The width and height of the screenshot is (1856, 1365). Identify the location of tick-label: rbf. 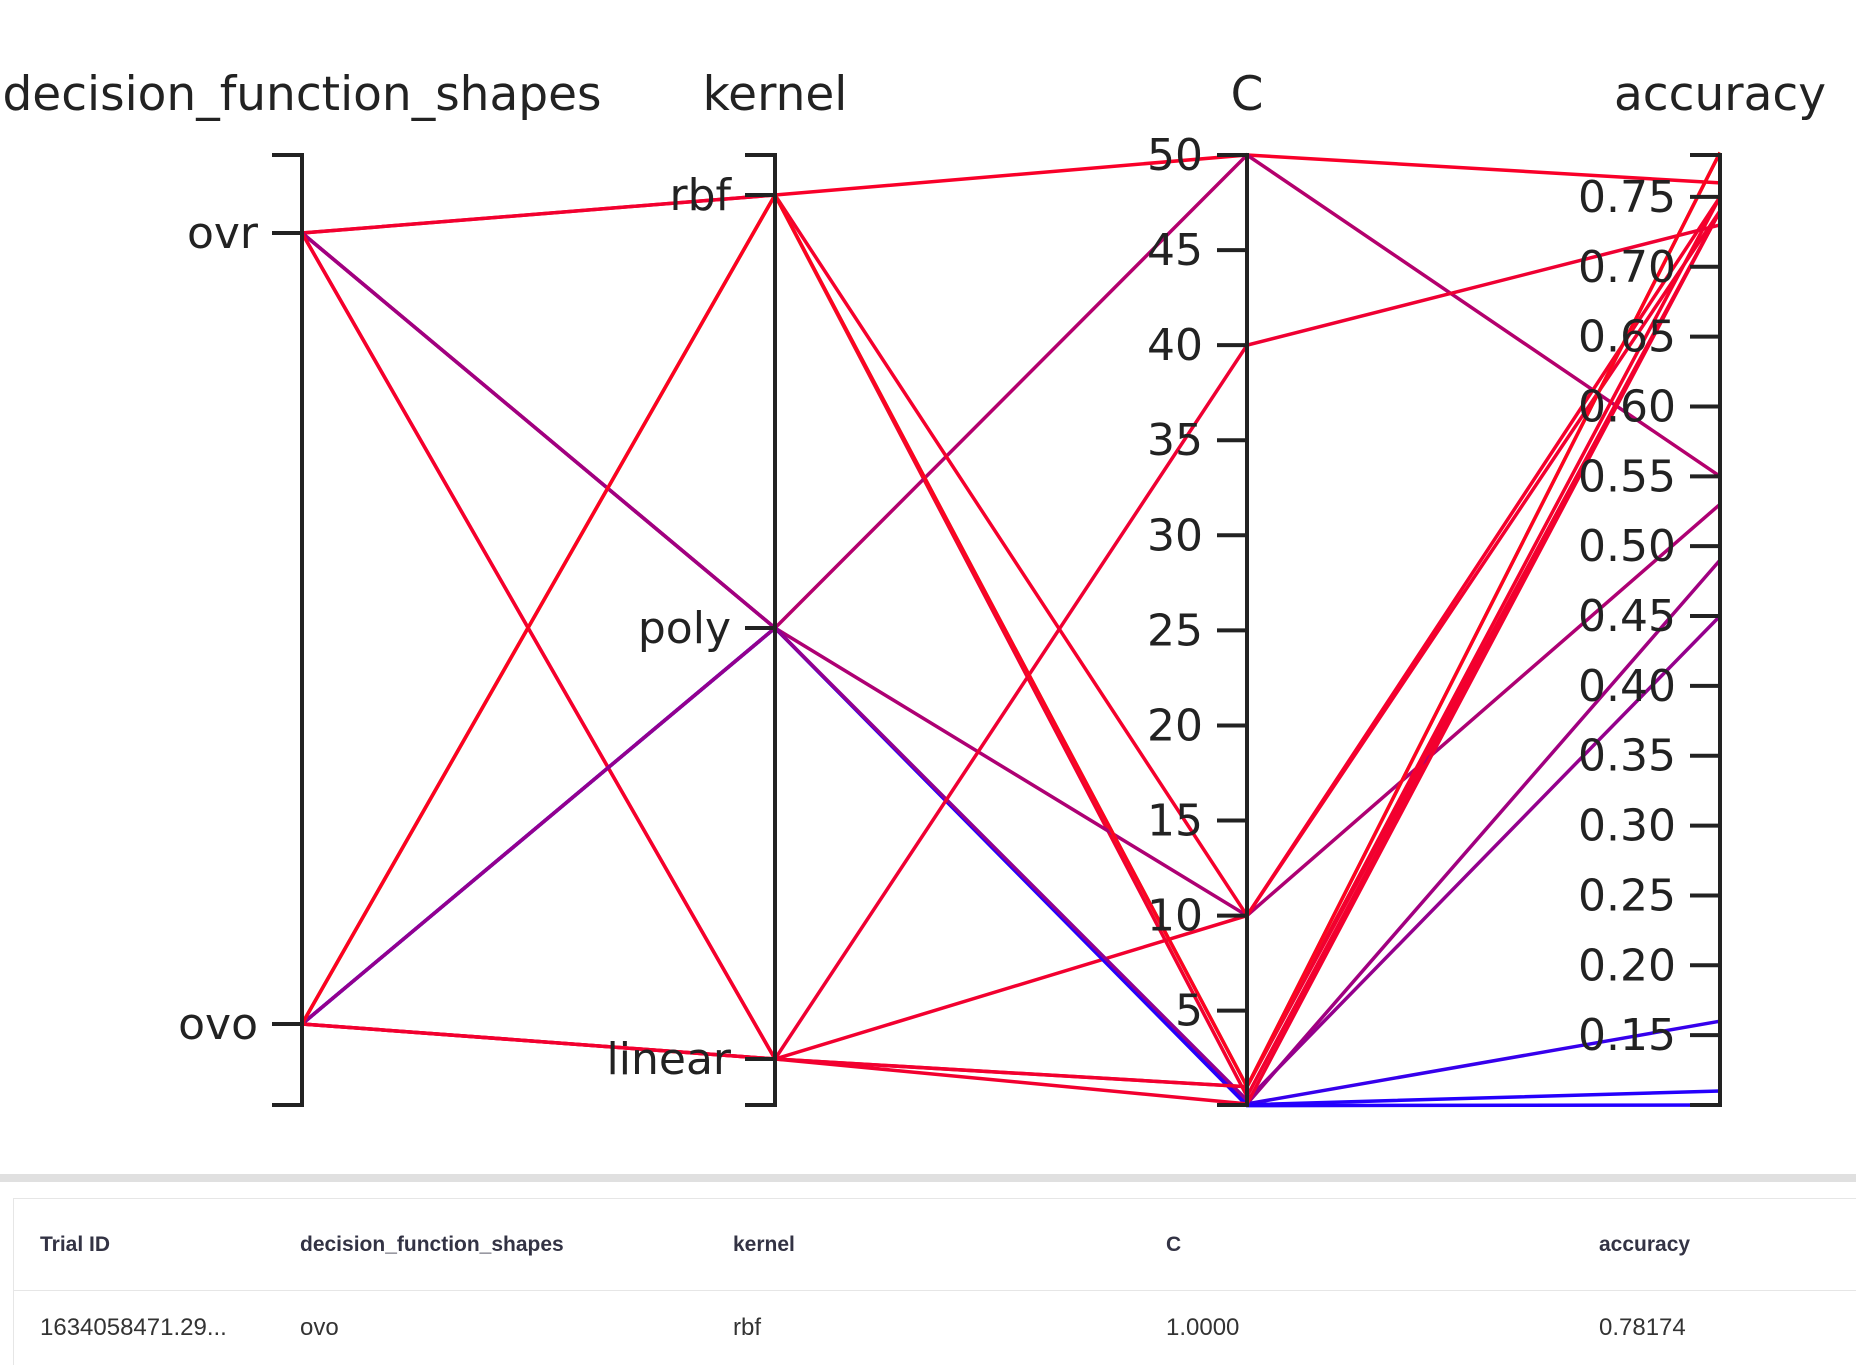
(700, 195).